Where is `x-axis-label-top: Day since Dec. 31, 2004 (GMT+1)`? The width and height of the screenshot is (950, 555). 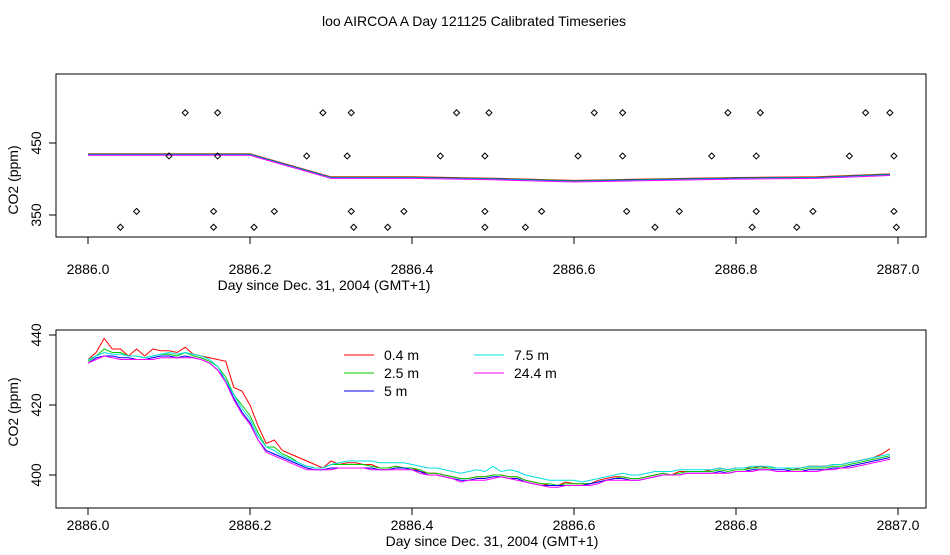
x-axis-label-top: Day since Dec. 31, 2004 (GMT+1) is located at coordinates (324, 285).